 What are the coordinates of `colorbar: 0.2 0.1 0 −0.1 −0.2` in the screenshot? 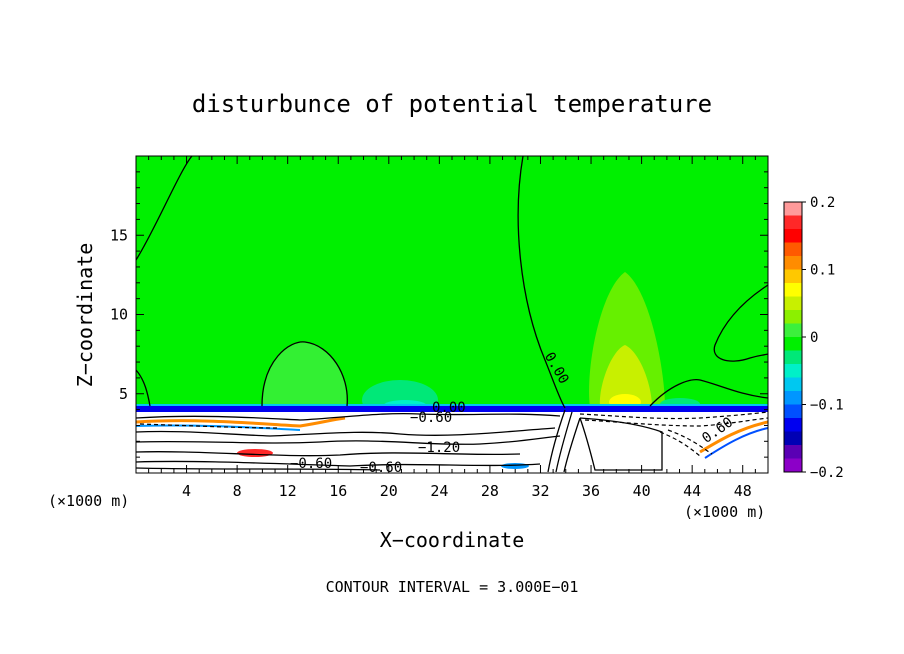 It's located at (813, 338).